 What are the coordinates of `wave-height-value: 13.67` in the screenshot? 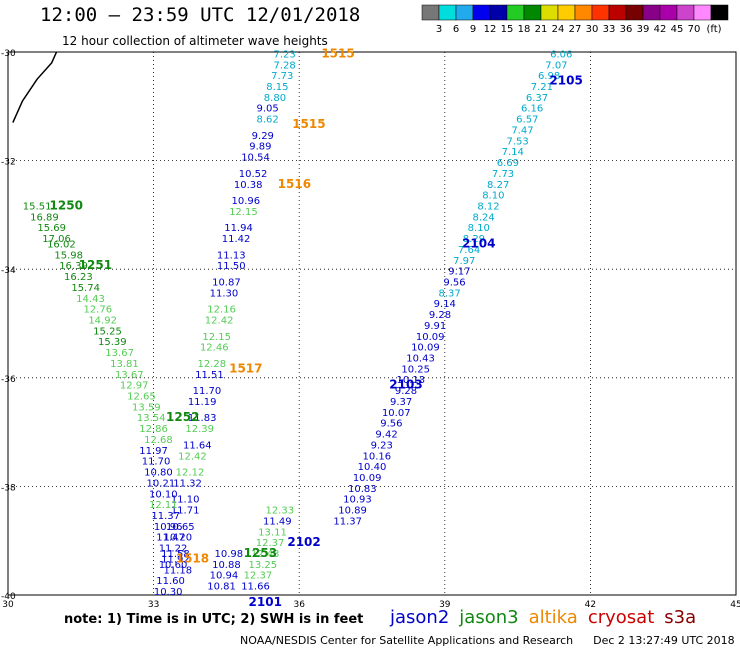 It's located at (129, 375).